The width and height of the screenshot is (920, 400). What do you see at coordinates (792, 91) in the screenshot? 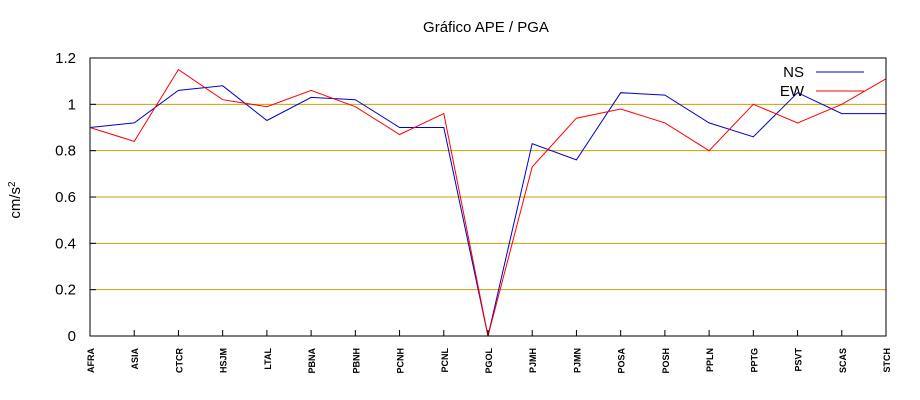
I see `legend-label-ew: EW` at bounding box center [792, 91].